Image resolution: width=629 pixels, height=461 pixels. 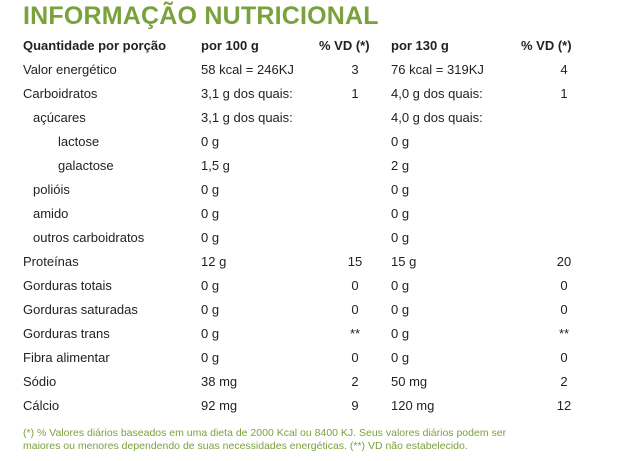 What do you see at coordinates (51, 189) in the screenshot?
I see `nutrient-name: polióis` at bounding box center [51, 189].